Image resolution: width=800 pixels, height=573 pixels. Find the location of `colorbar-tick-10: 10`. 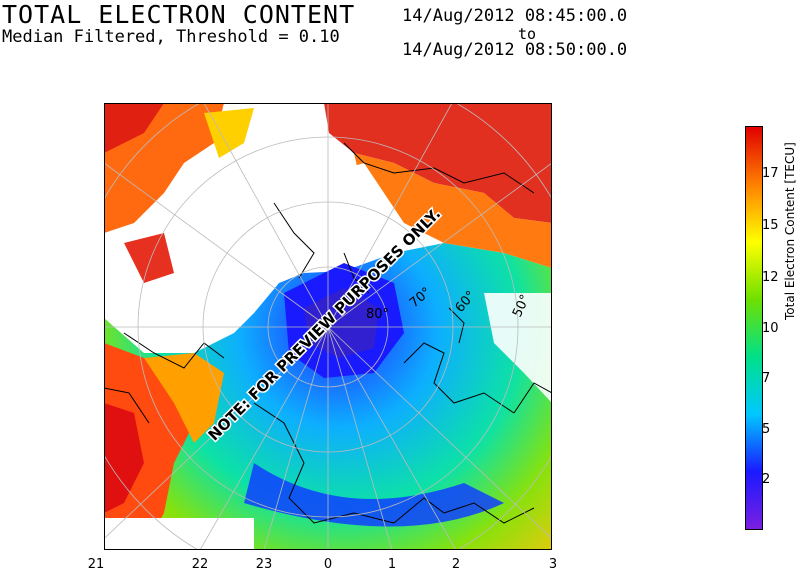

colorbar-tick-10: 10 is located at coordinates (770, 328).